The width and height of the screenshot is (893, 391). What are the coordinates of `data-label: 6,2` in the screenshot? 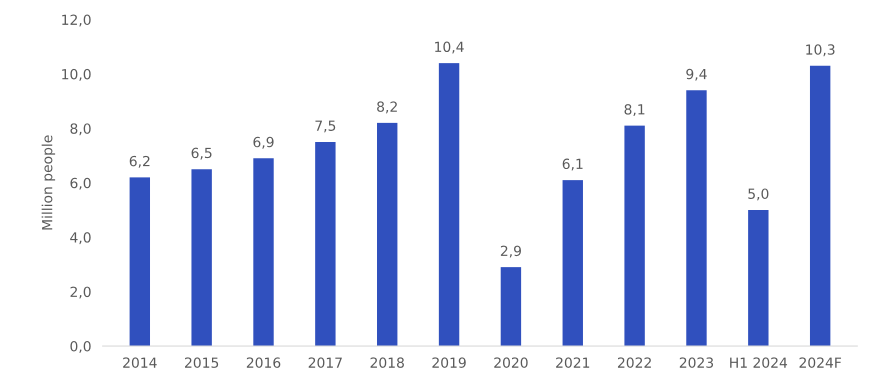 It's located at (140, 162).